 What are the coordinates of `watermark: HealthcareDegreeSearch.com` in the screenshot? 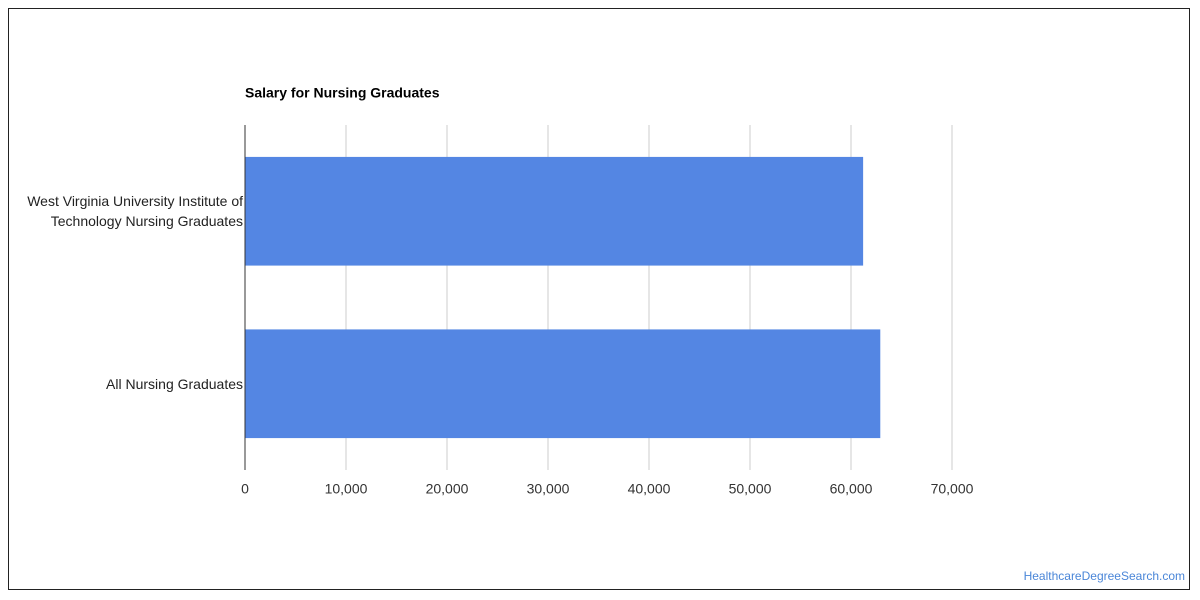 It's located at (1104, 576).